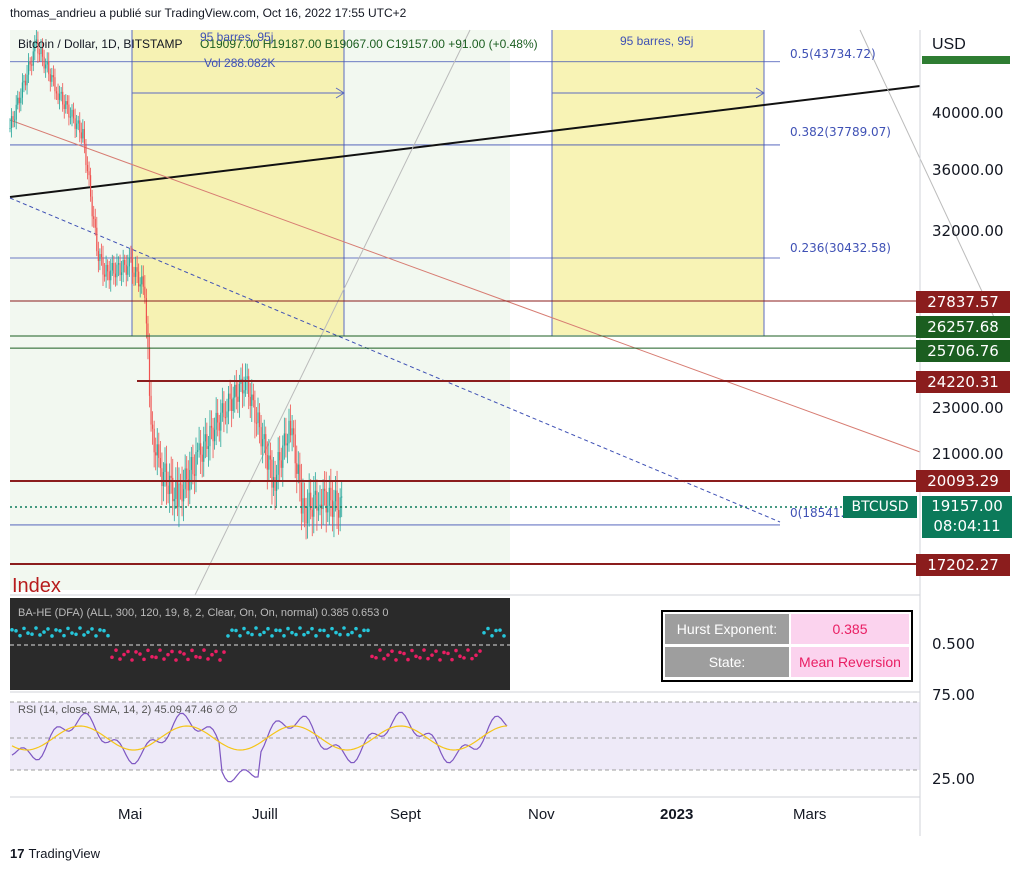  What do you see at coordinates (259, 738) in the screenshot?
I see `rsi-ma-line` at bounding box center [259, 738].